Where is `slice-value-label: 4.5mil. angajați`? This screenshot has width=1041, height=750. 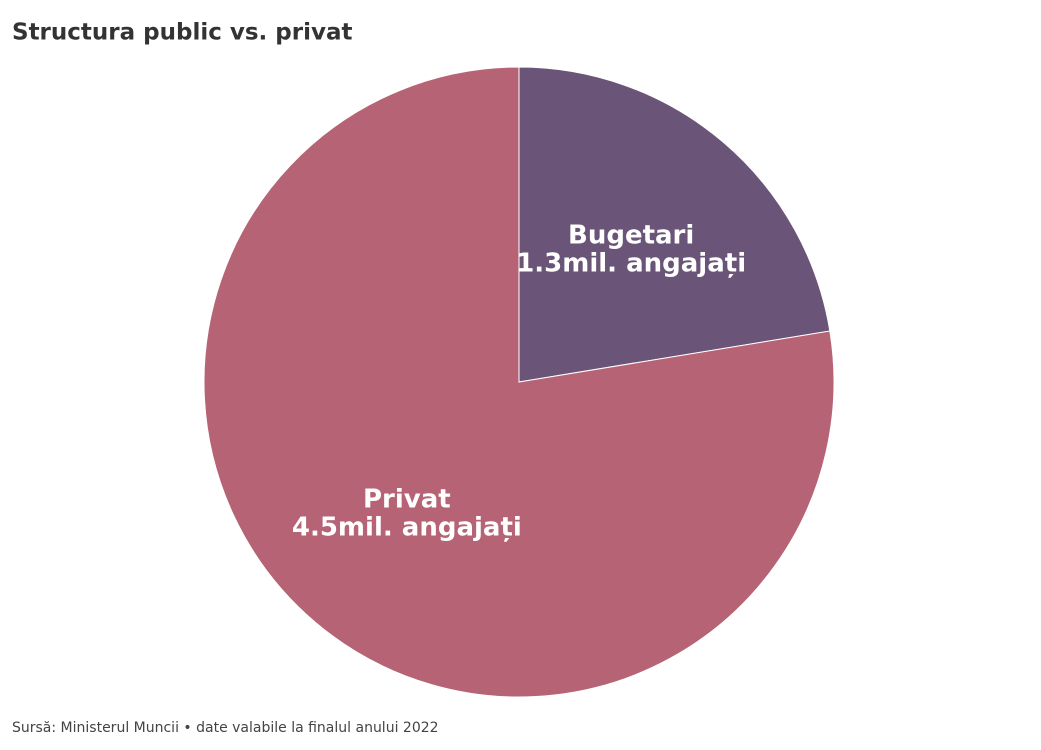 slice-value-label: 4.5mil. angajați is located at coordinates (407, 528).